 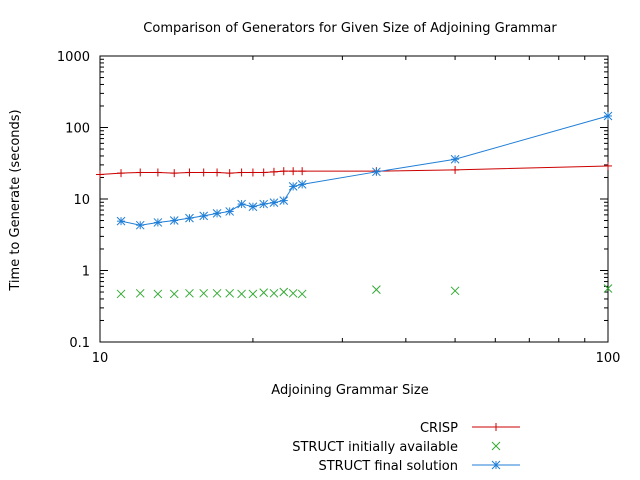 I want to click on legend-entry: STRUCT initially available, so click(x=396, y=447).